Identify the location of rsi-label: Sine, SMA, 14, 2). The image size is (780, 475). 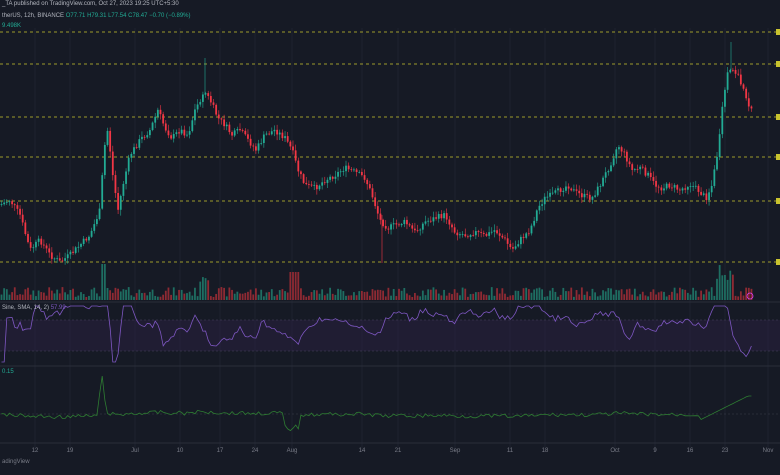
(26, 308).